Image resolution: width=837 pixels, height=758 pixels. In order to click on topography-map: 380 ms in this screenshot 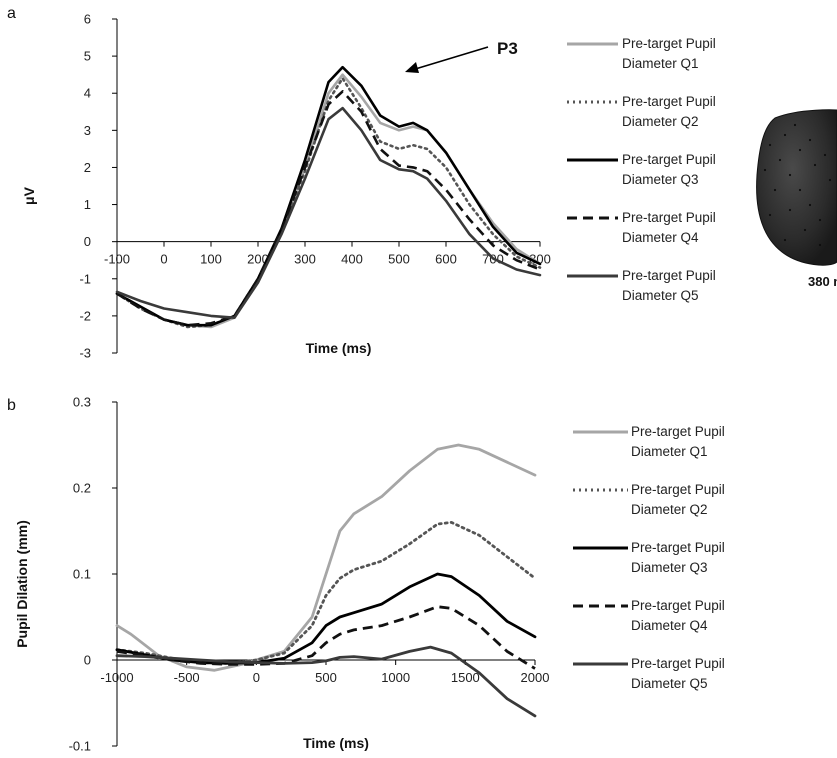, I will do `click(796, 199)`.